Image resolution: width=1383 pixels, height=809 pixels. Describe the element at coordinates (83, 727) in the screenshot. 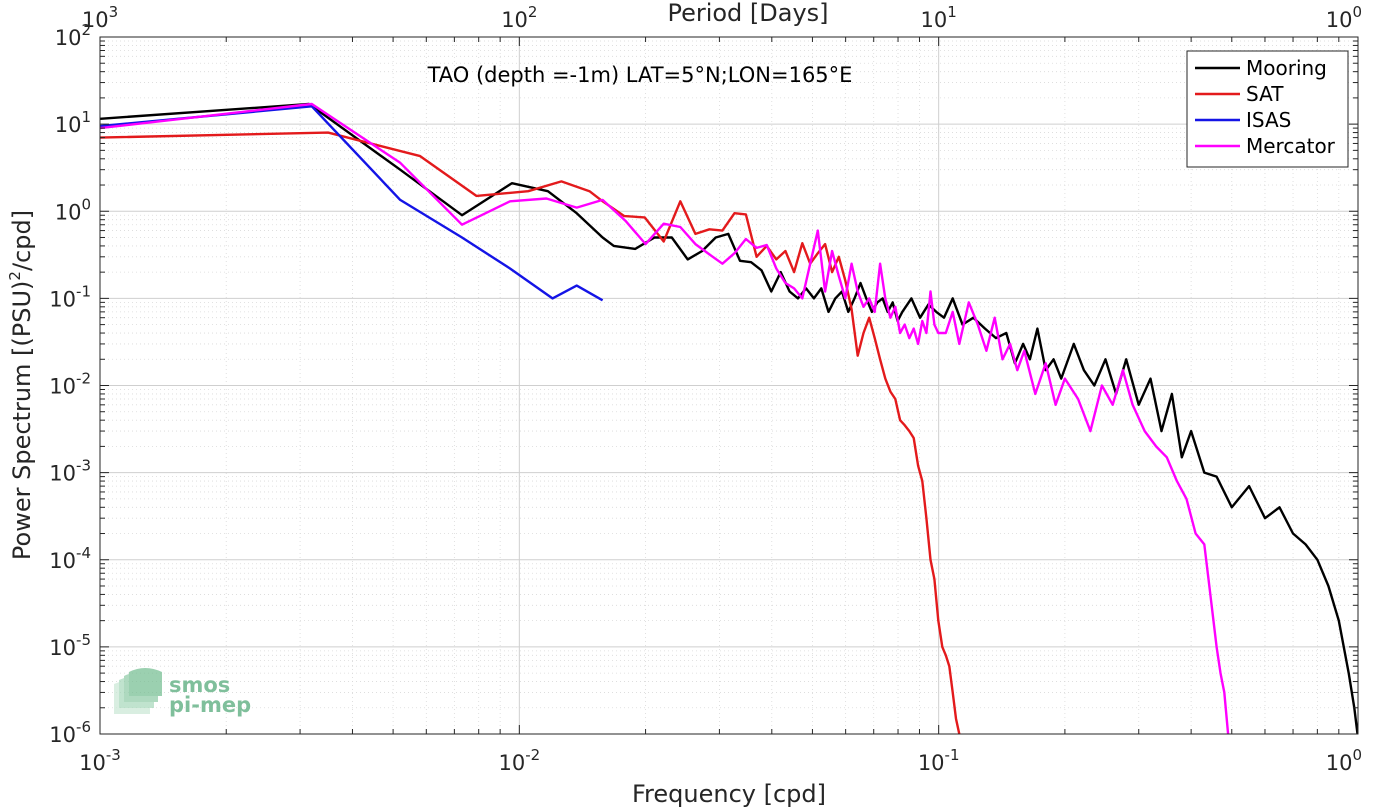

I see `y-tick-label-exp: -6` at that location.